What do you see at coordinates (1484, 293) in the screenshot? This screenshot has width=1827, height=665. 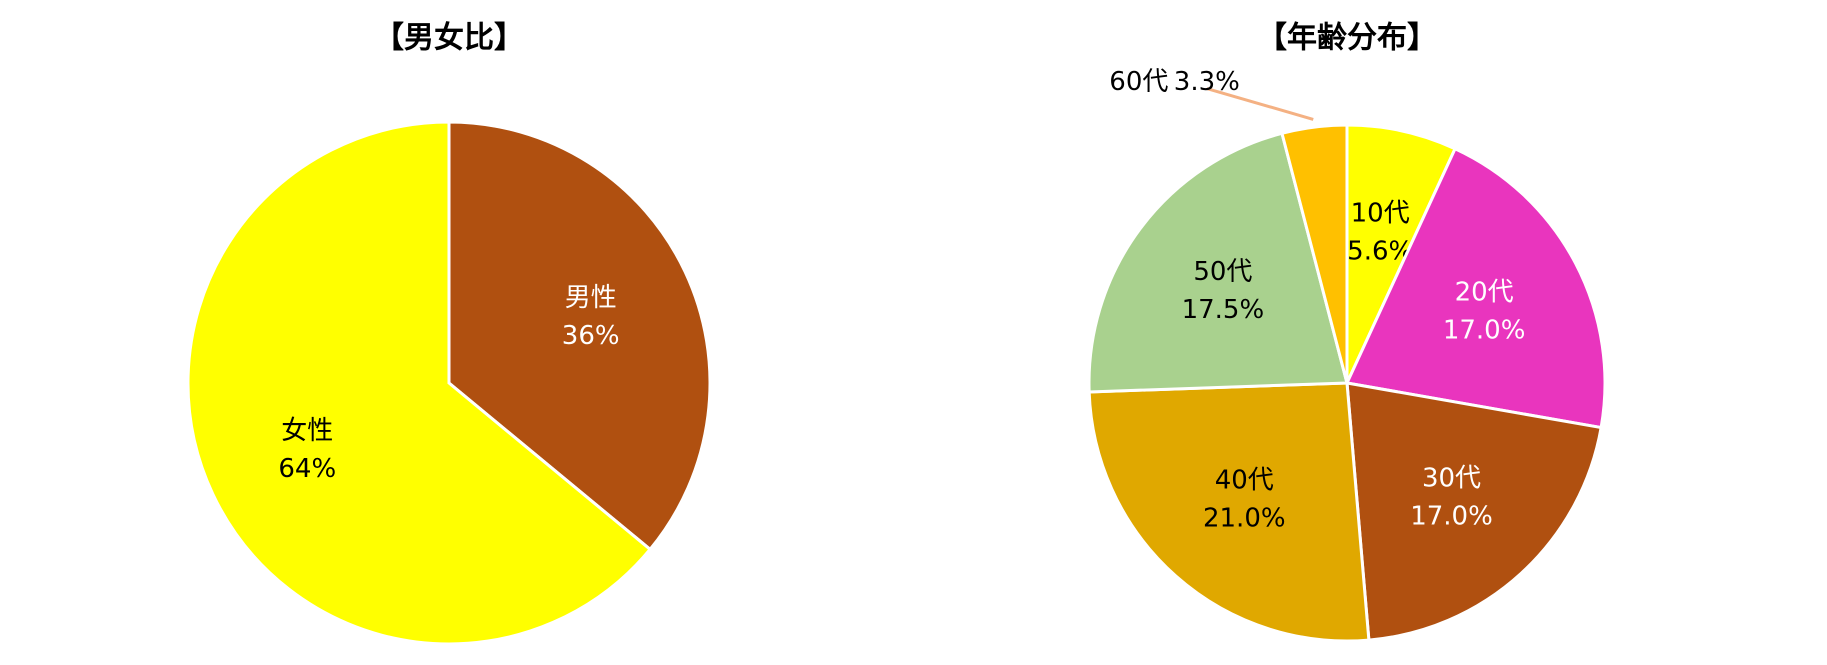 I see `slice-label: 20代` at bounding box center [1484, 293].